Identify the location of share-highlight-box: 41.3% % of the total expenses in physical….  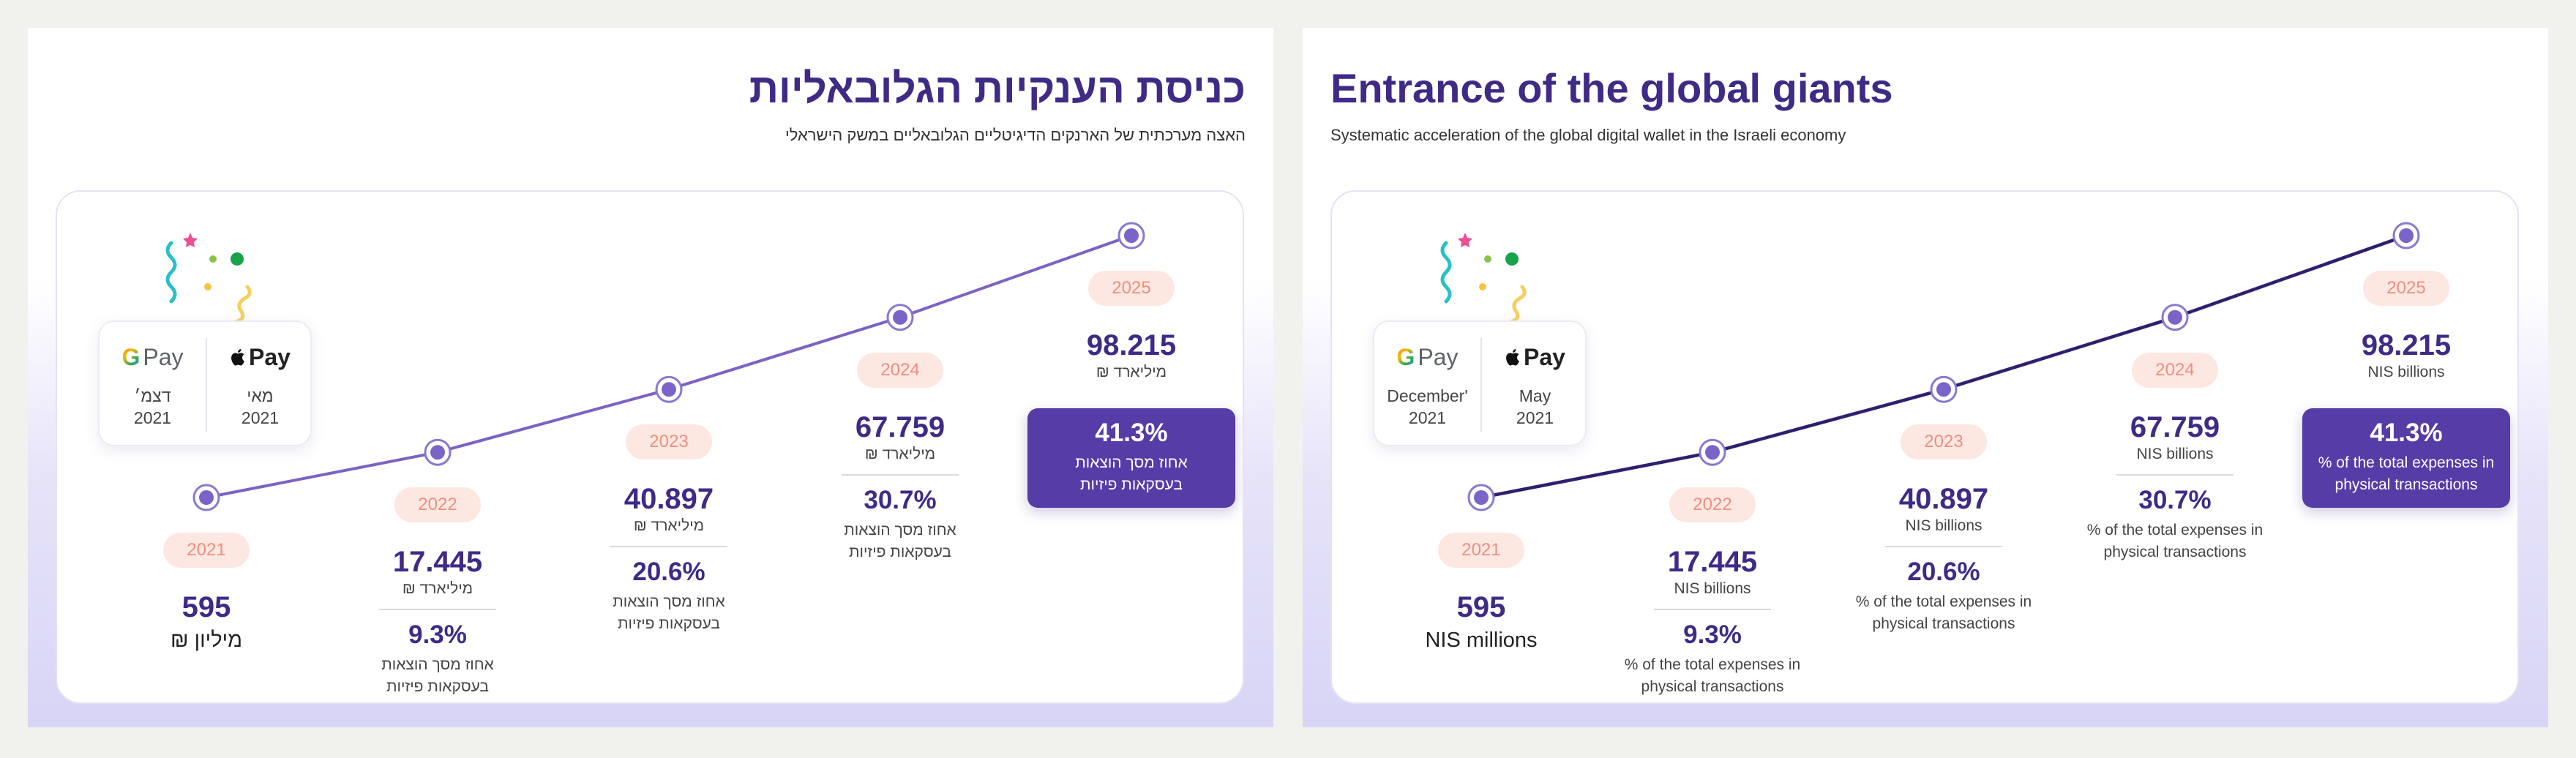
(2406, 458).